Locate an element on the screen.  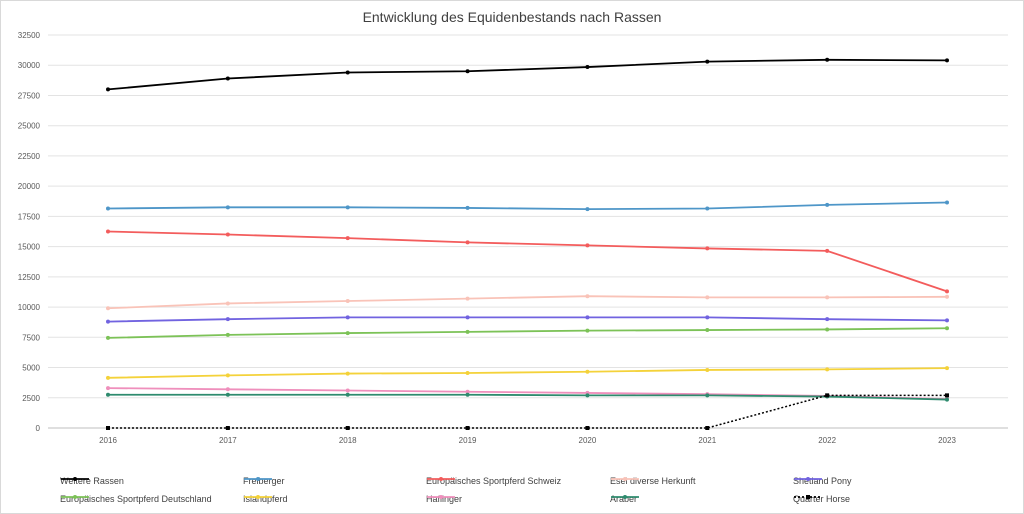
legend-item: Haflinger is located at coordinates (444, 499).